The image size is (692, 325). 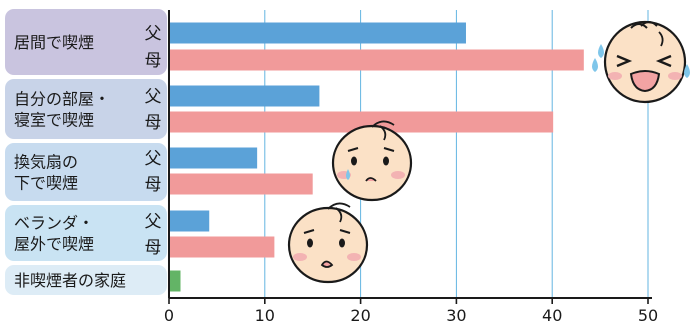 What do you see at coordinates (175, 281) in the screenshot?
I see `bar-non_smoker` at bounding box center [175, 281].